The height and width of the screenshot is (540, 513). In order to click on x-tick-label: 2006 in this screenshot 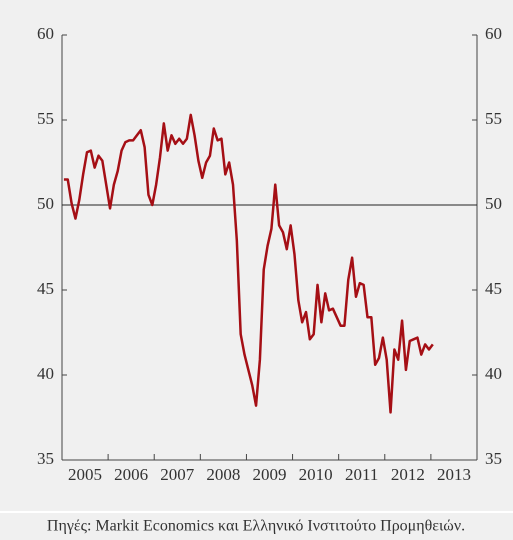, I will do `click(131, 474)`.